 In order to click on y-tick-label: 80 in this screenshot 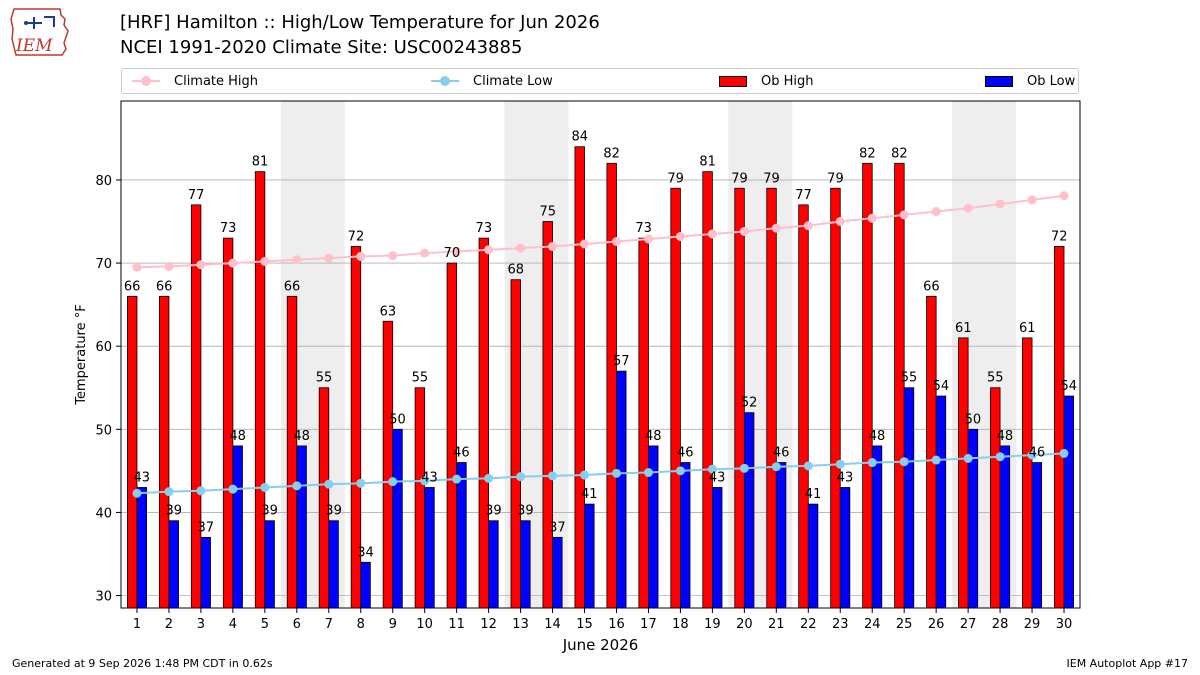, I will do `click(103, 181)`.